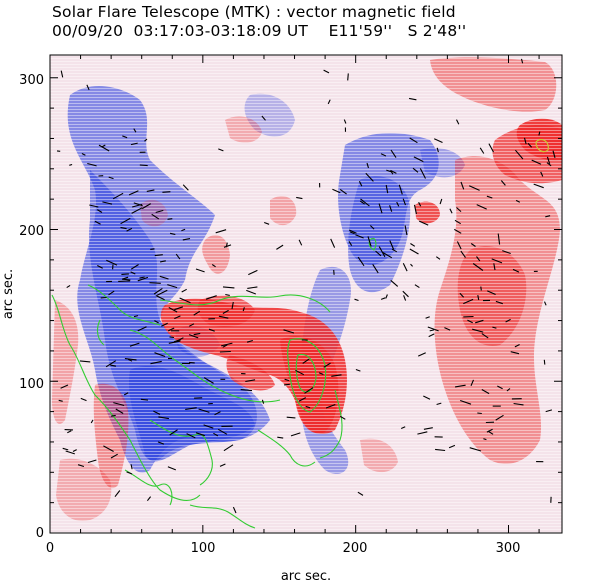 The image size is (612, 585). Describe the element at coordinates (31, 80) in the screenshot. I see `y-tick-label: 300` at that location.